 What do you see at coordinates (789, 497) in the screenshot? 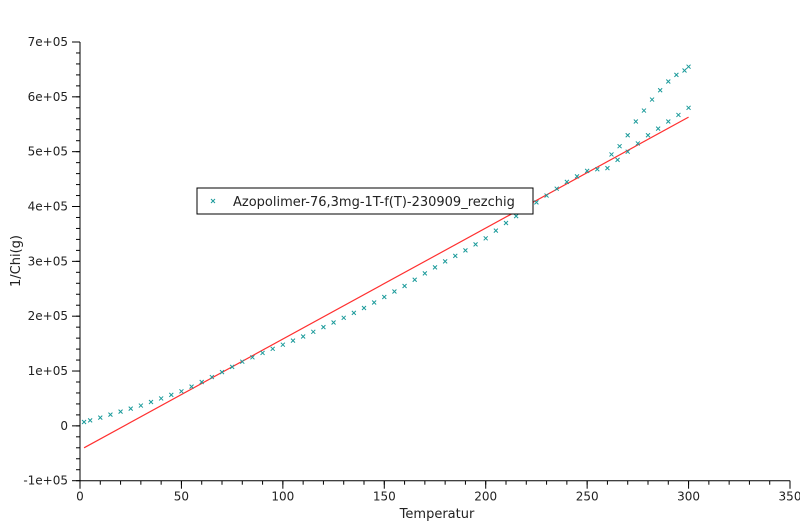
I see `x-tick-label: 350` at bounding box center [789, 497].